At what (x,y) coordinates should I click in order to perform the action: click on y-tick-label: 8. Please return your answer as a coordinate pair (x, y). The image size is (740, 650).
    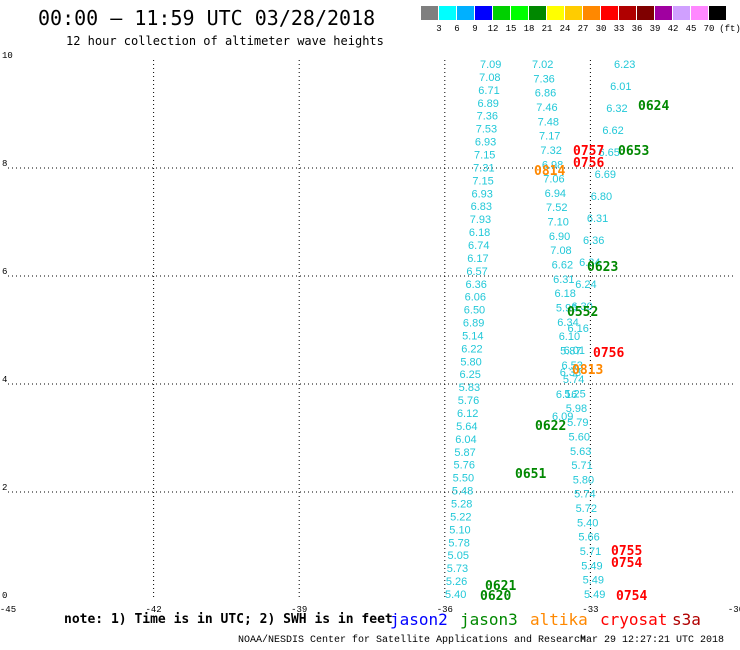
    Looking at the image, I should click on (4, 164).